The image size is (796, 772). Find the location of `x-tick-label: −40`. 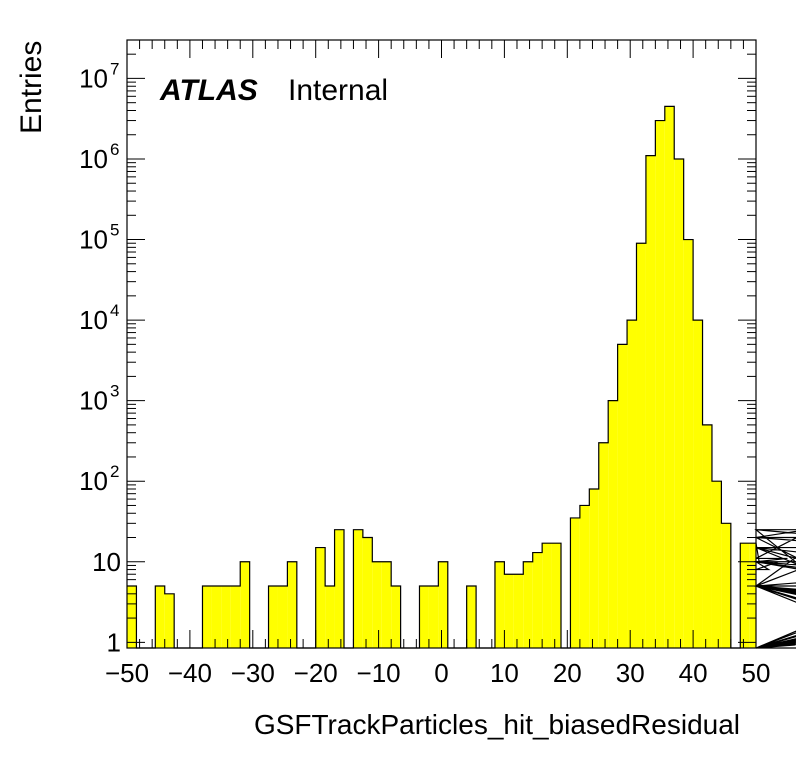

x-tick-label: −40 is located at coordinates (190, 673).